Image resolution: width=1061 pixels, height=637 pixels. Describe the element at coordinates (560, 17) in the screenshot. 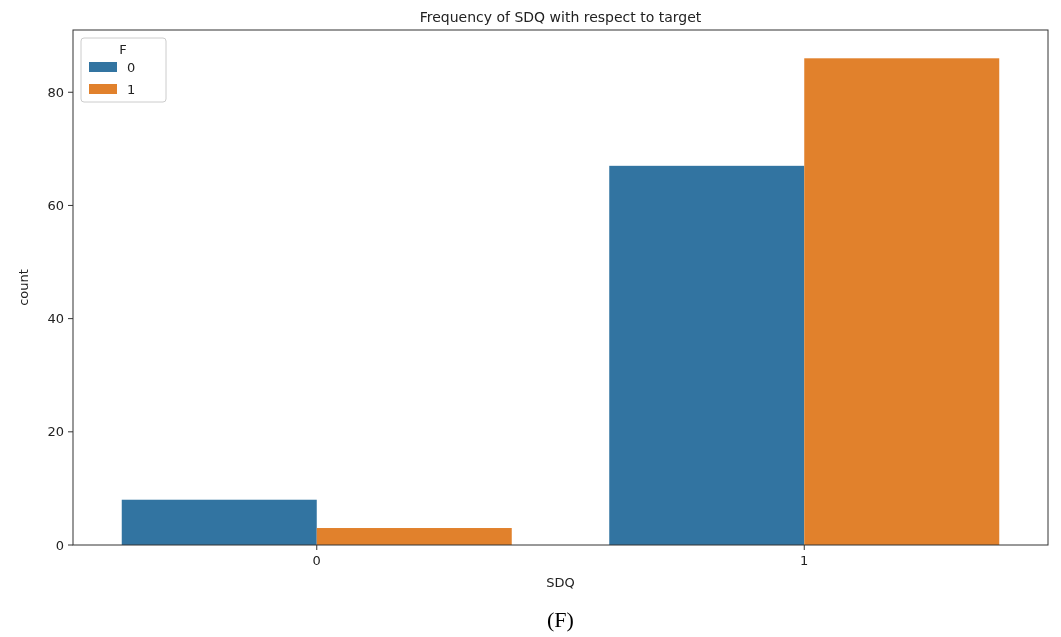

I see `chart-title: Frequency of SDQ with respect to target` at that location.